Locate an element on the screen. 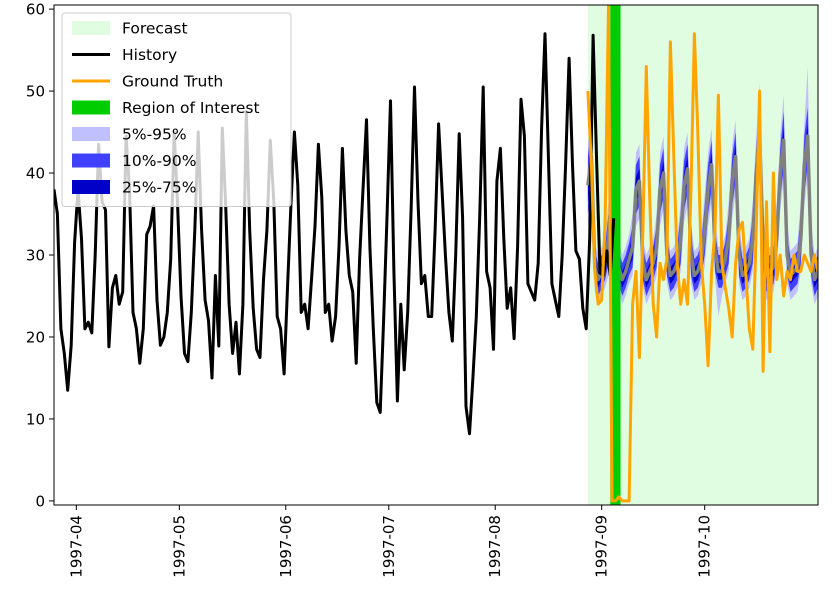  y-tick-label: 0 is located at coordinates (40, 501).